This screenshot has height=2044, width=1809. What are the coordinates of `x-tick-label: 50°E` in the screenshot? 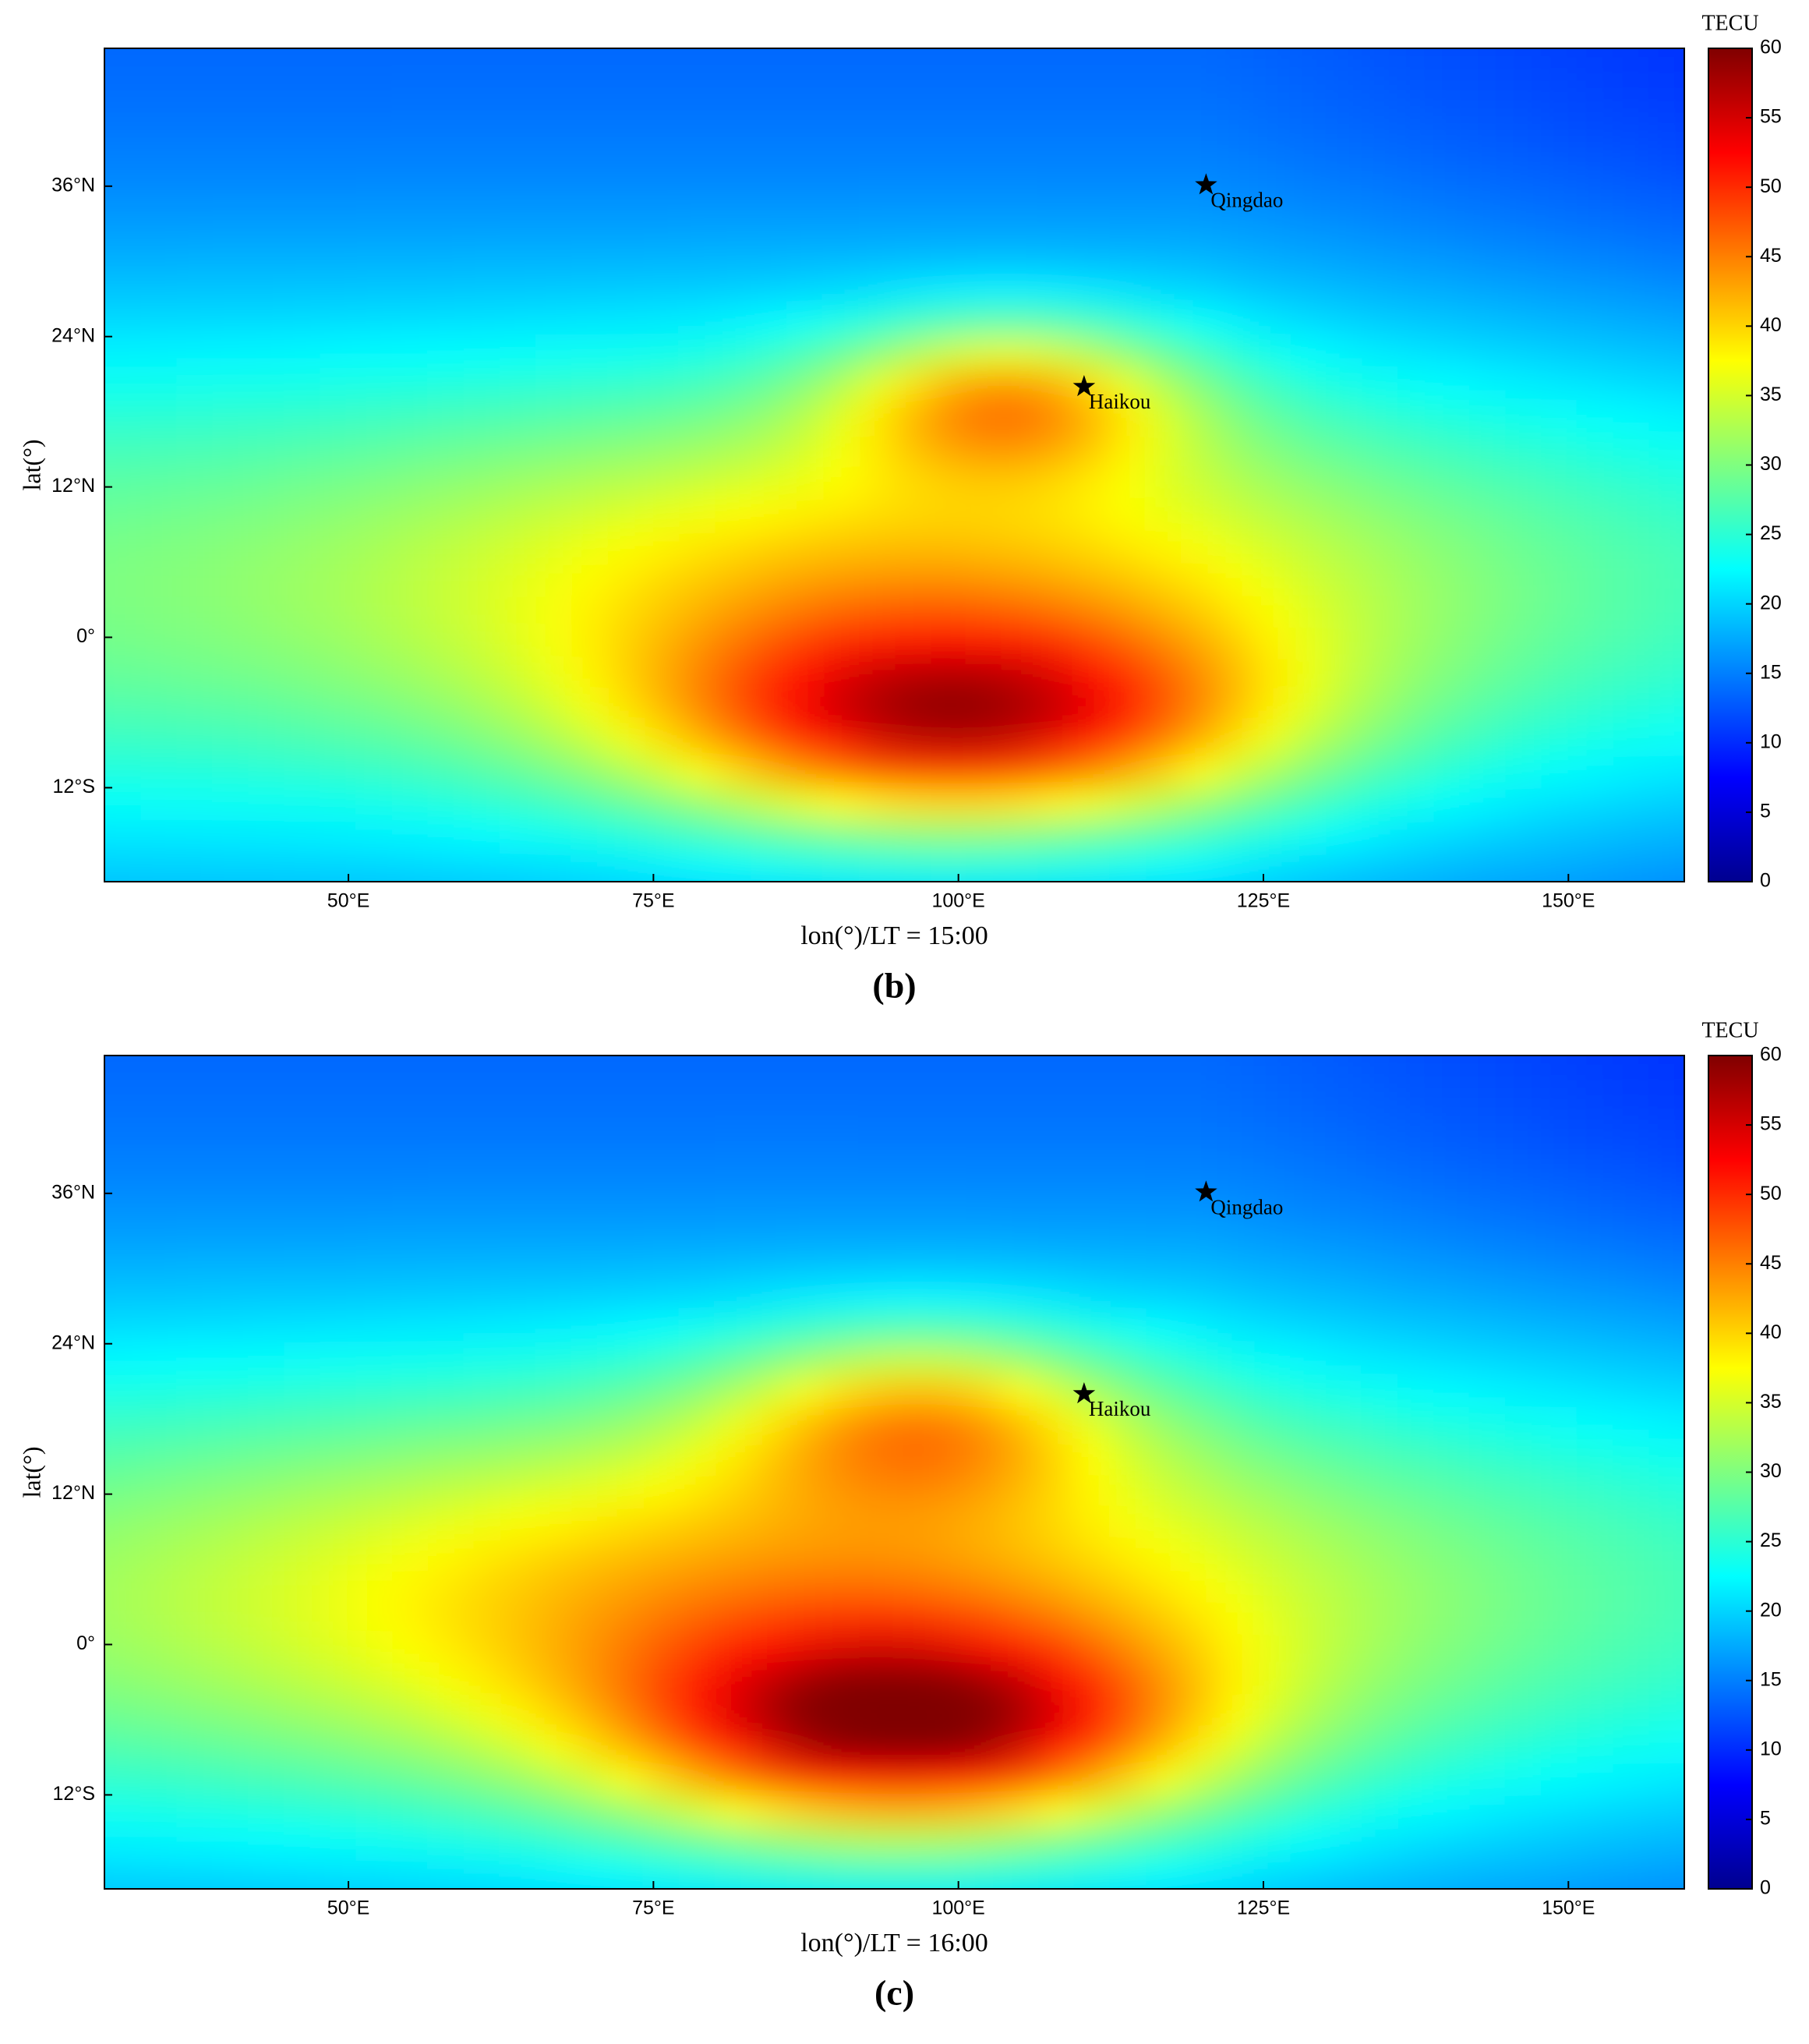 It's located at (348, 901).